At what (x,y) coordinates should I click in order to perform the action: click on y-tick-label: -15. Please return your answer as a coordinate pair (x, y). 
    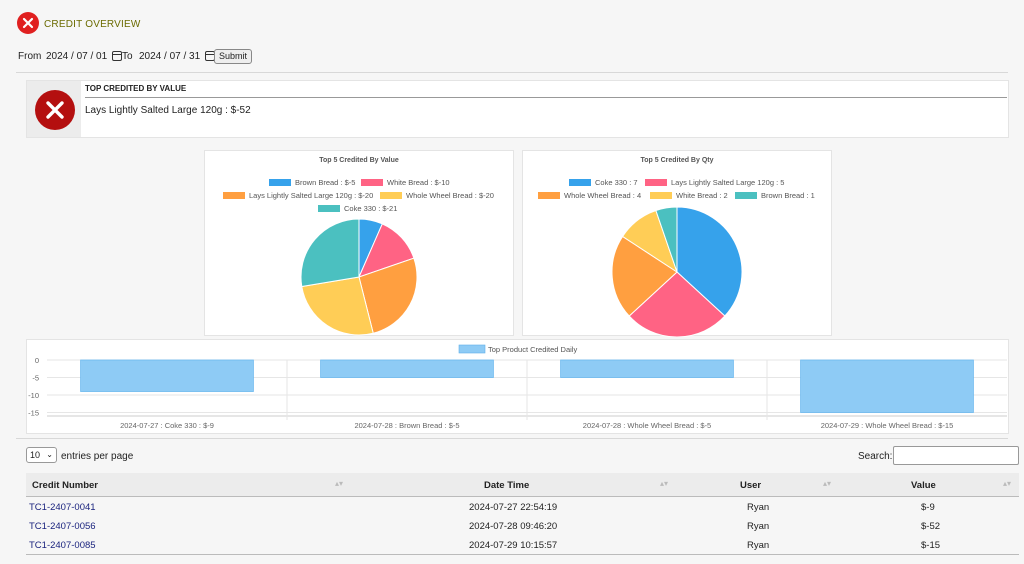
    Looking at the image, I should click on (33, 413).